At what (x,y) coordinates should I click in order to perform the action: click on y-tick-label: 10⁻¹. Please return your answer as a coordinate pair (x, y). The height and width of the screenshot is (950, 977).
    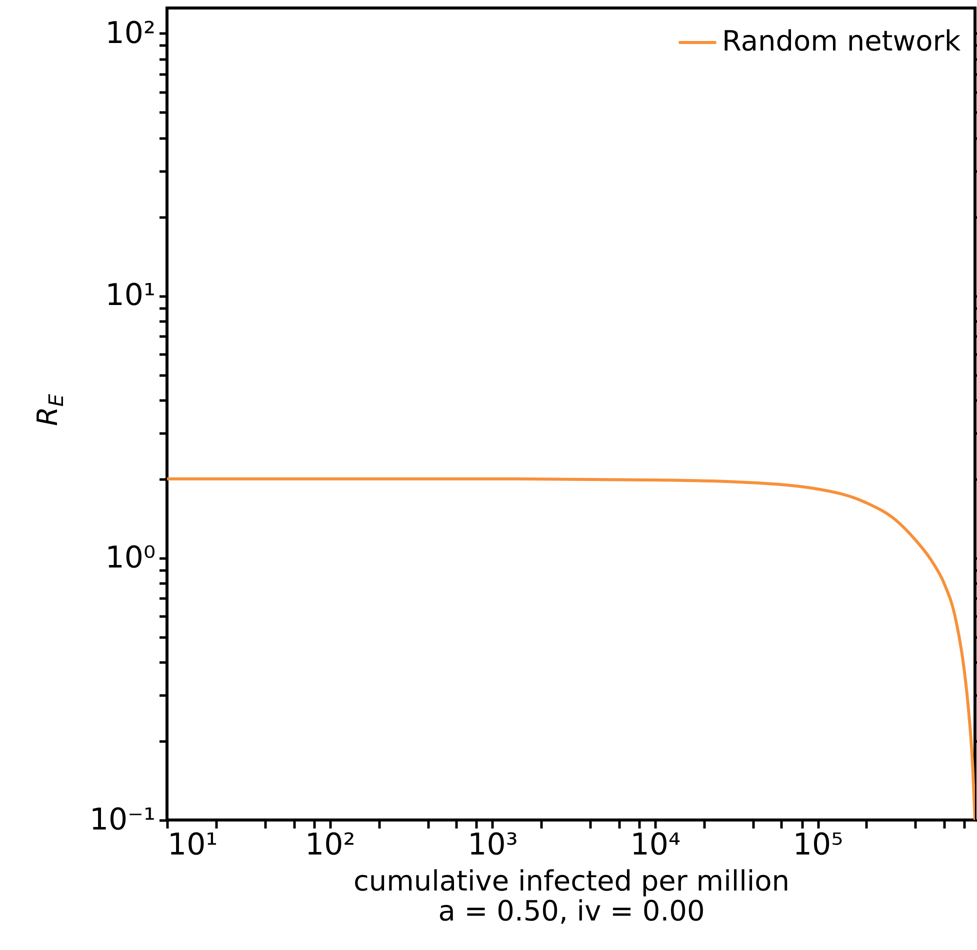
    Looking at the image, I should click on (122, 820).